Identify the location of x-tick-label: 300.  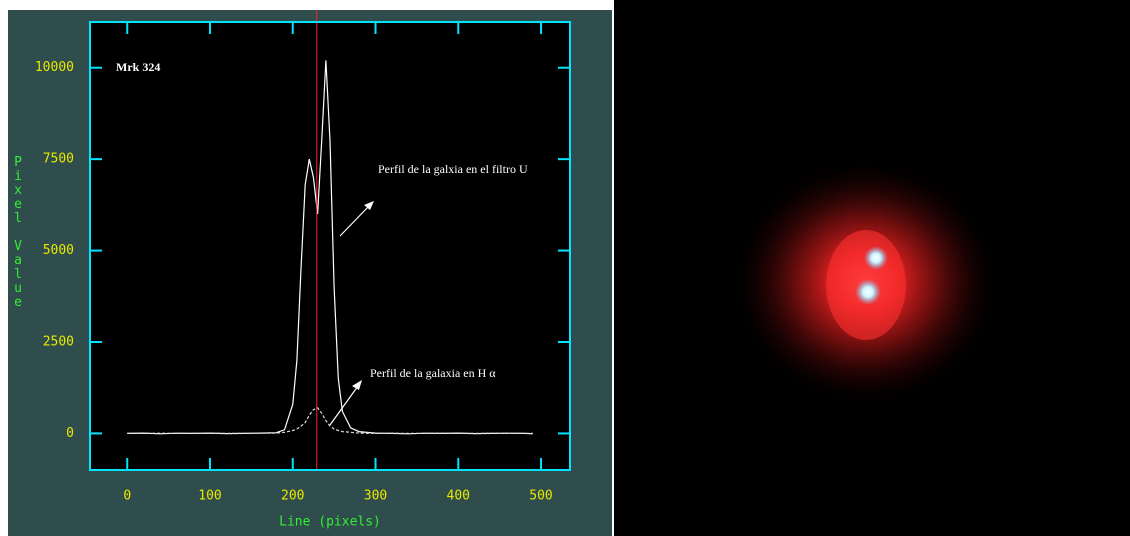
(375, 496).